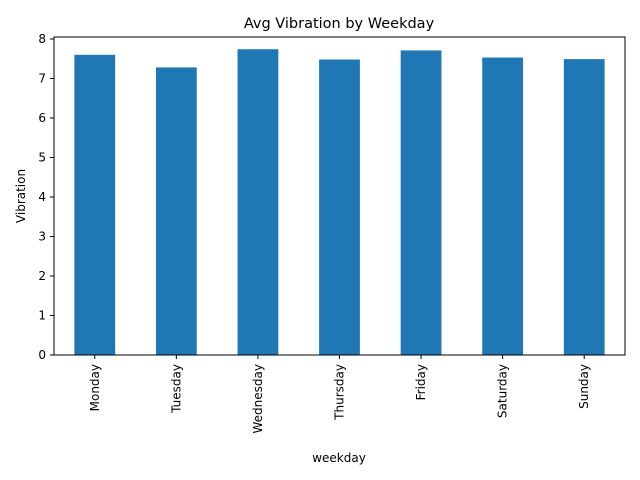 This screenshot has width=640, height=480. Describe the element at coordinates (176, 389) in the screenshot. I see `x-tick-label: Tuesday` at that location.